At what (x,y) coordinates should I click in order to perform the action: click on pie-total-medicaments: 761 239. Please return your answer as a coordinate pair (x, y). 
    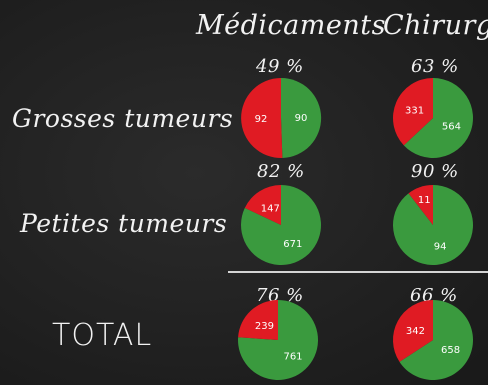
    Looking at the image, I should click on (278, 340).